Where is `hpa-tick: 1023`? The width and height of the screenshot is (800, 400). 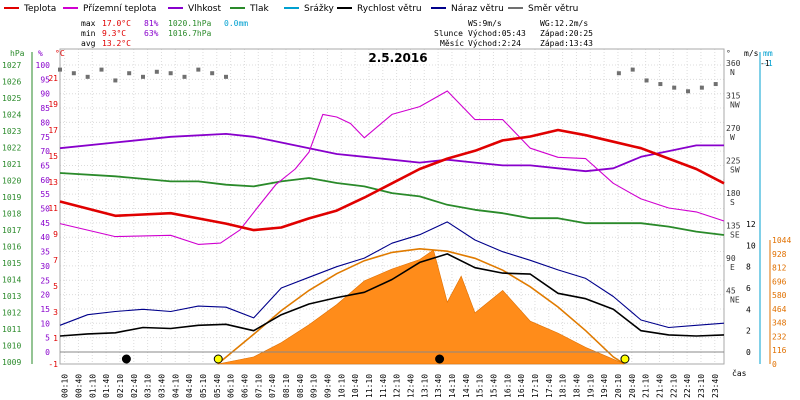 hpa-tick: 1023 is located at coordinates (11, 131).